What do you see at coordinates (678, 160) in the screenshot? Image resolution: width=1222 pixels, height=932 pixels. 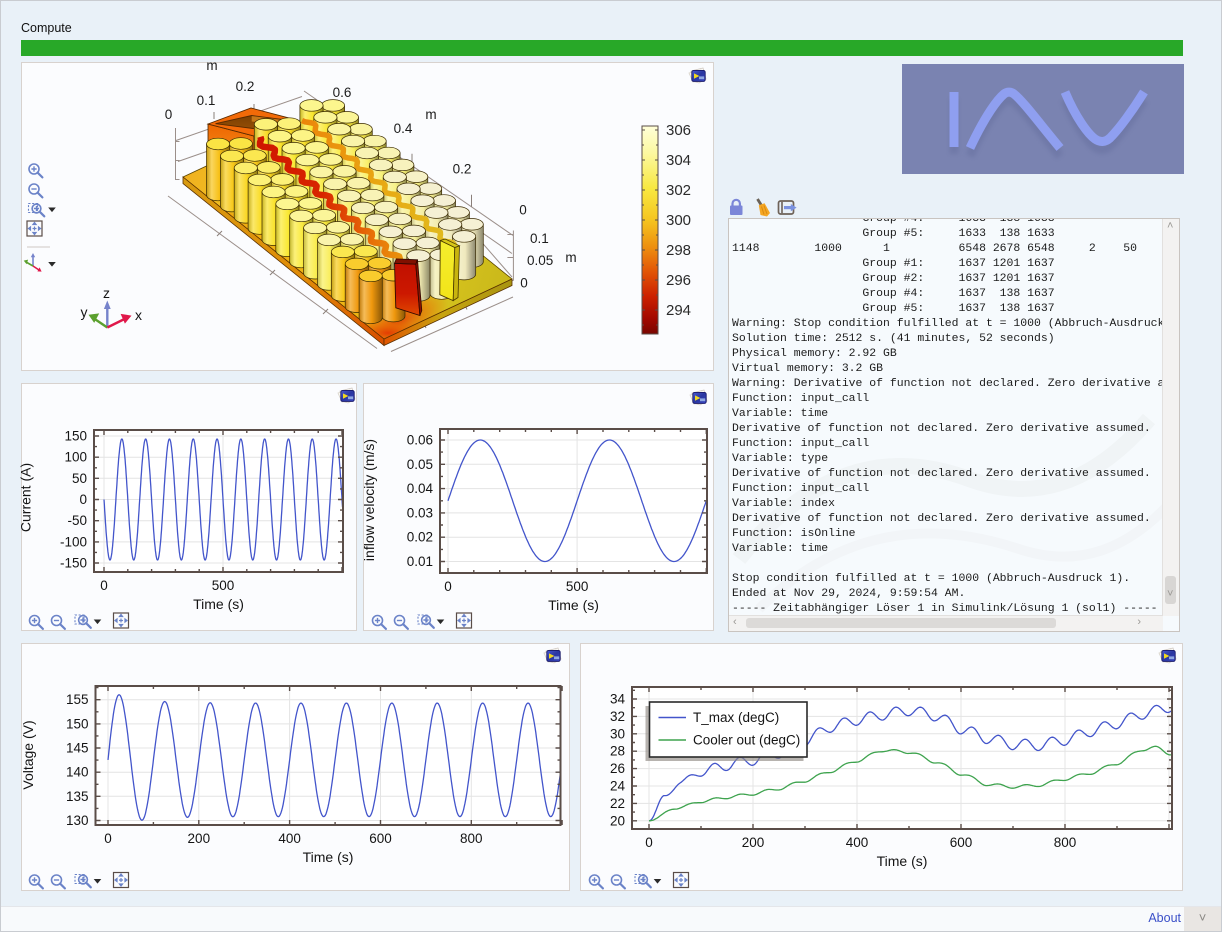 I see `svg-text: 304` at bounding box center [678, 160].